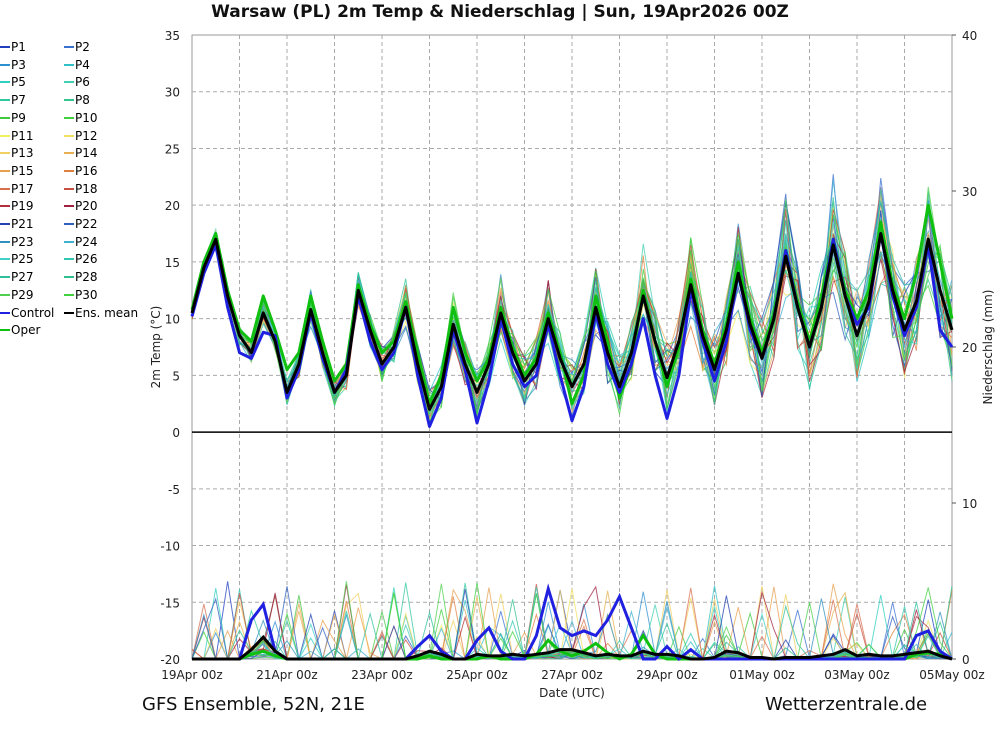 The width and height of the screenshot is (1000, 730). What do you see at coordinates (86, 206) in the screenshot?
I see `legend-label: P20` at bounding box center [86, 206].